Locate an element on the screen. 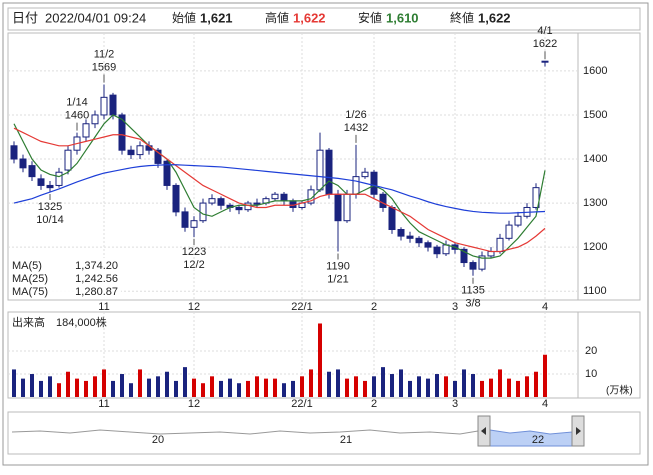 This screenshot has width=653, height=475. legend-name: MA(75) is located at coordinates (30, 292).